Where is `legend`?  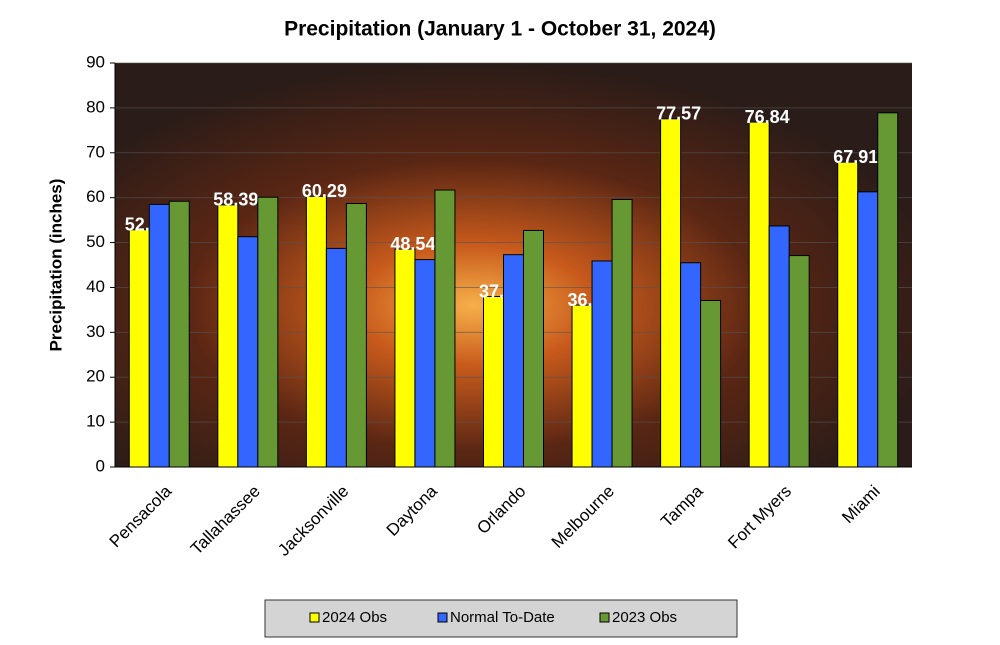
legend is located at coordinates (501, 618).